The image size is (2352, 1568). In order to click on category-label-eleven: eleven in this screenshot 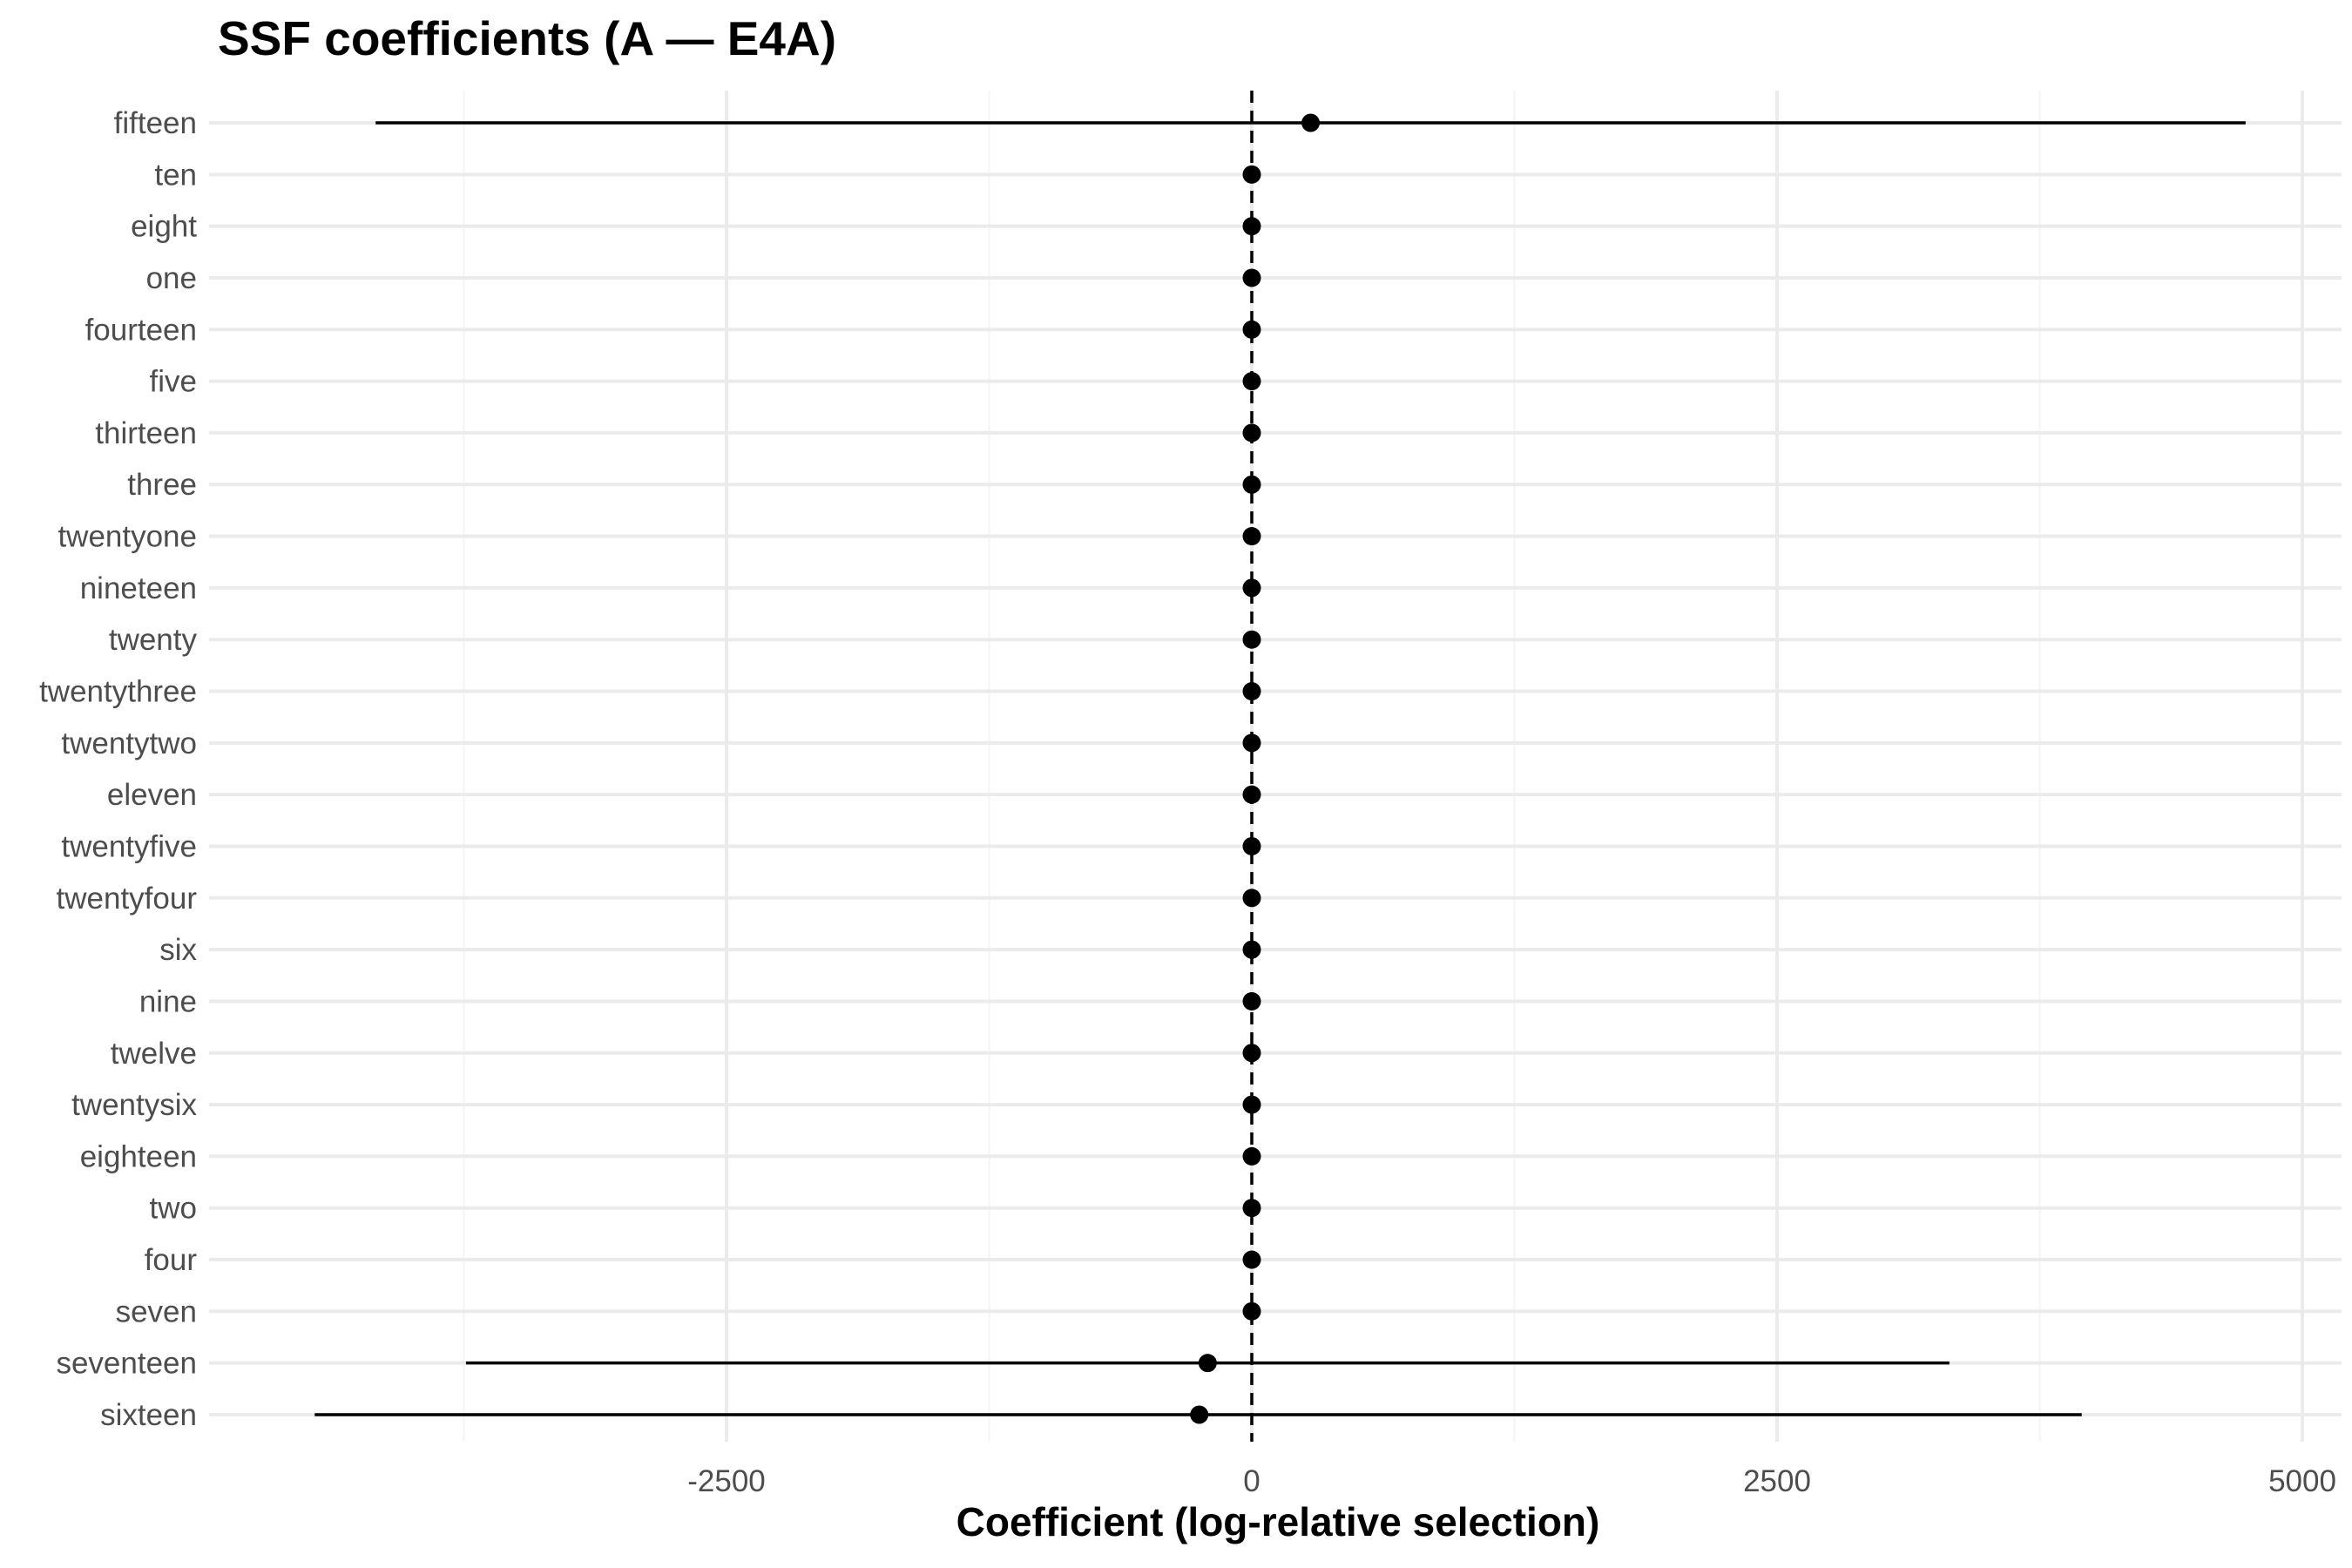, I will do `click(152, 795)`.